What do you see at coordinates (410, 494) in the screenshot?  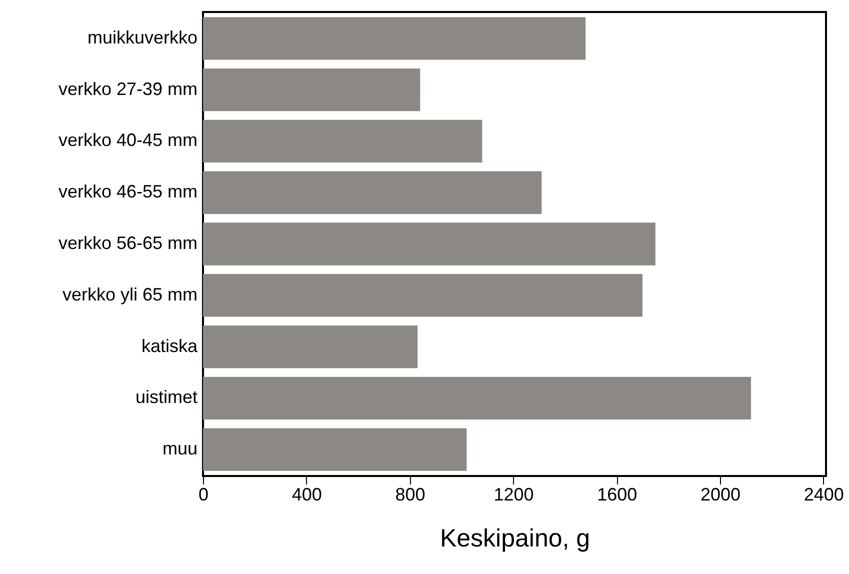 I see `x-tick-label: 800` at bounding box center [410, 494].